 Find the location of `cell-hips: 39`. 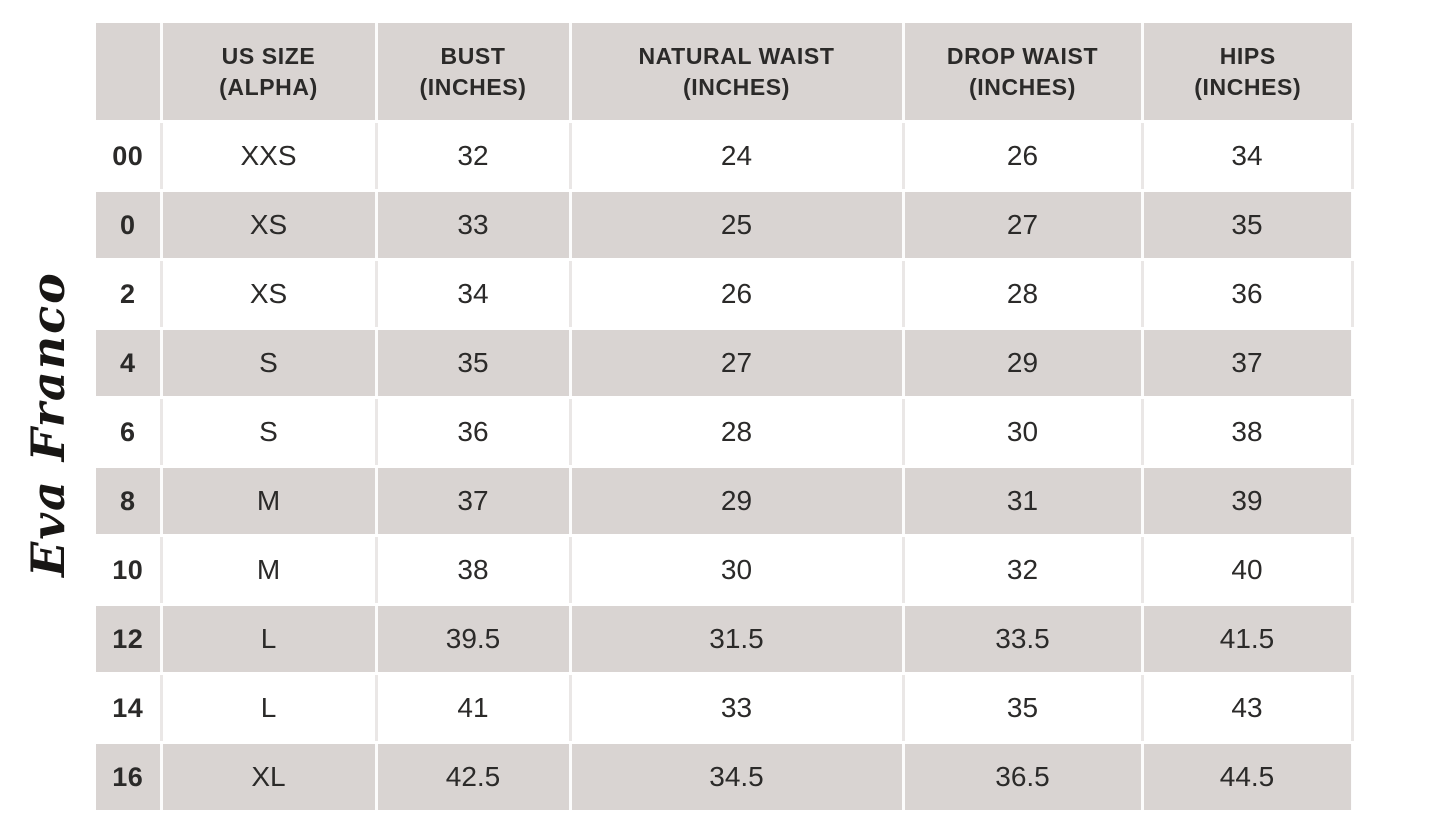

cell-hips: 39 is located at coordinates (1248, 501).